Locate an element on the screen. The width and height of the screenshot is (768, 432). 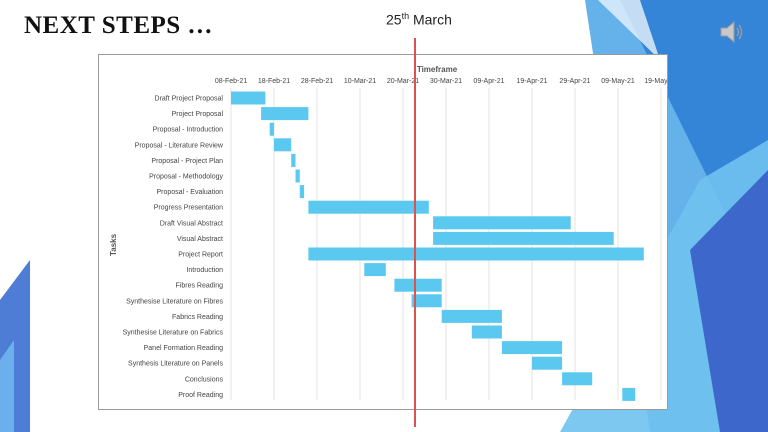
task-label: Proposal - Literature Review is located at coordinates (179, 145).